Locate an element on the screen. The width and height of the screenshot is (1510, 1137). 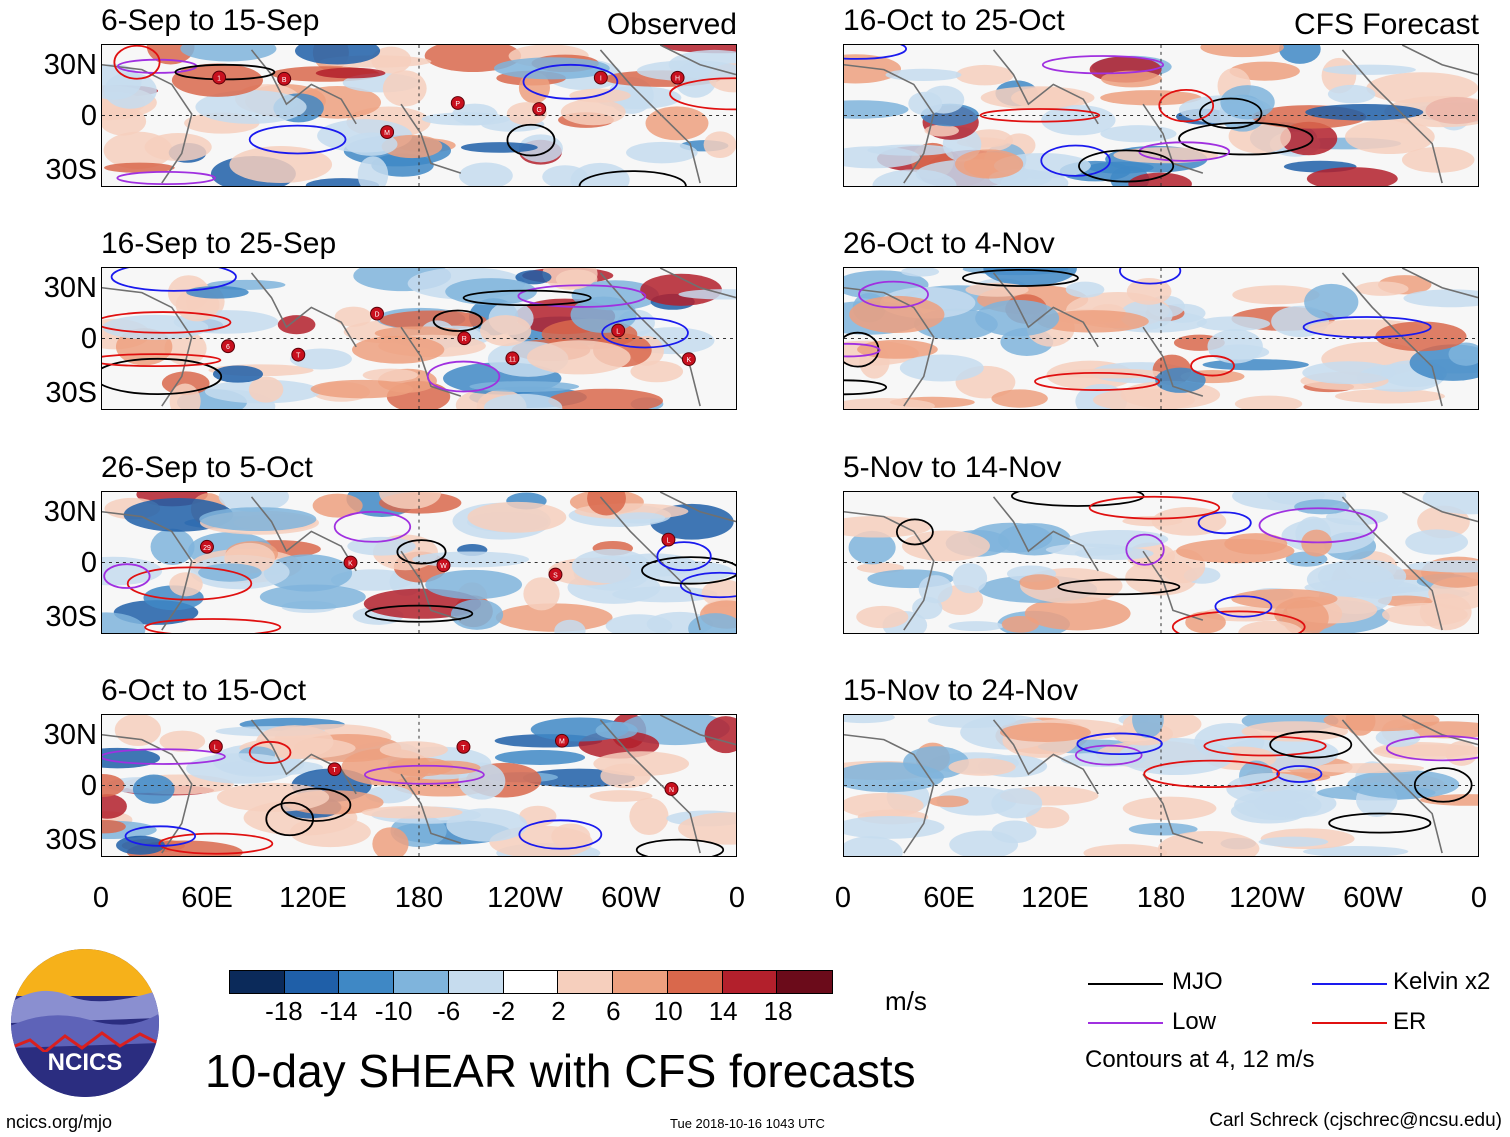
lon-label: 60E is located at coordinates (207, 898).